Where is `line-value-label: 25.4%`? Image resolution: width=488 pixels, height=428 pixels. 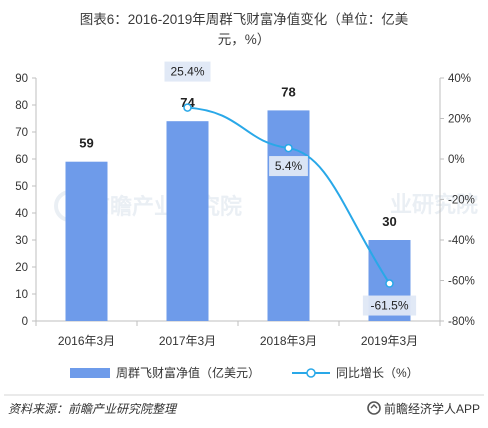
line-value-label: 25.4% is located at coordinates (187, 72).